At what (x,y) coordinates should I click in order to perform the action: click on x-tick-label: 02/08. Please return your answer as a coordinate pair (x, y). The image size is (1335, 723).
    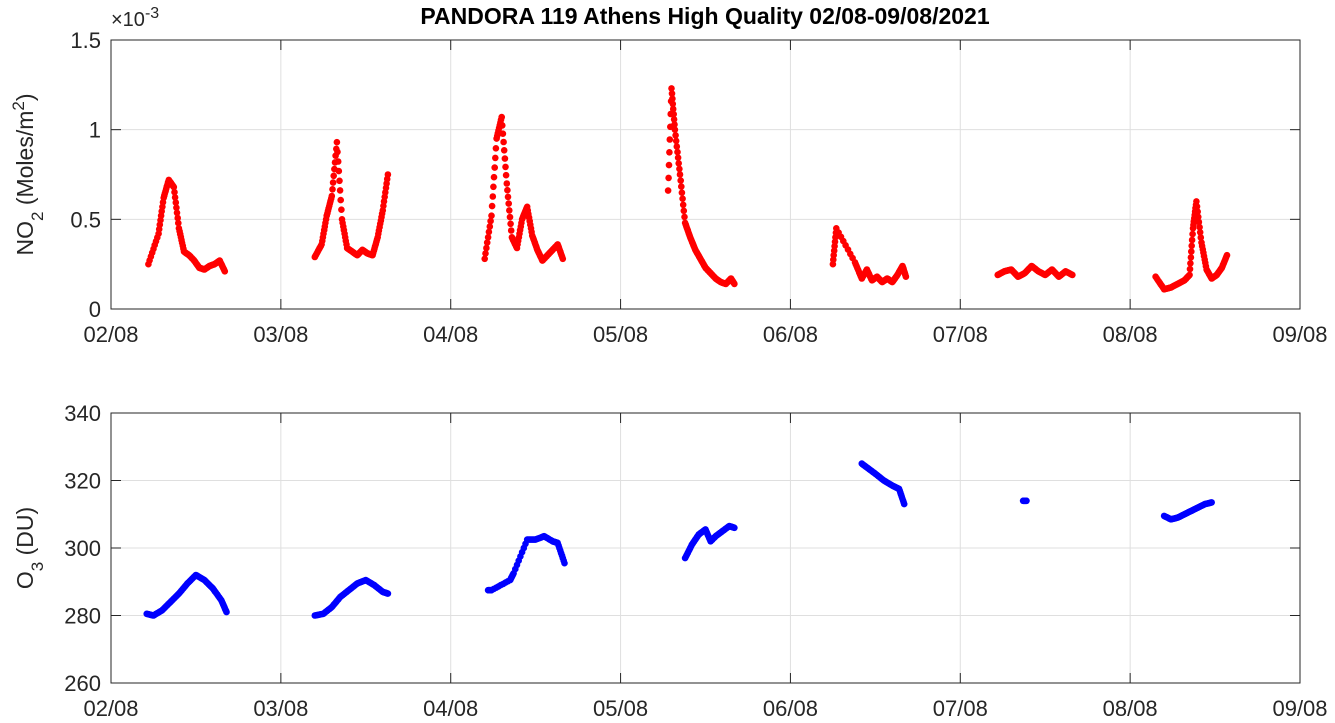
    Looking at the image, I should click on (110, 334).